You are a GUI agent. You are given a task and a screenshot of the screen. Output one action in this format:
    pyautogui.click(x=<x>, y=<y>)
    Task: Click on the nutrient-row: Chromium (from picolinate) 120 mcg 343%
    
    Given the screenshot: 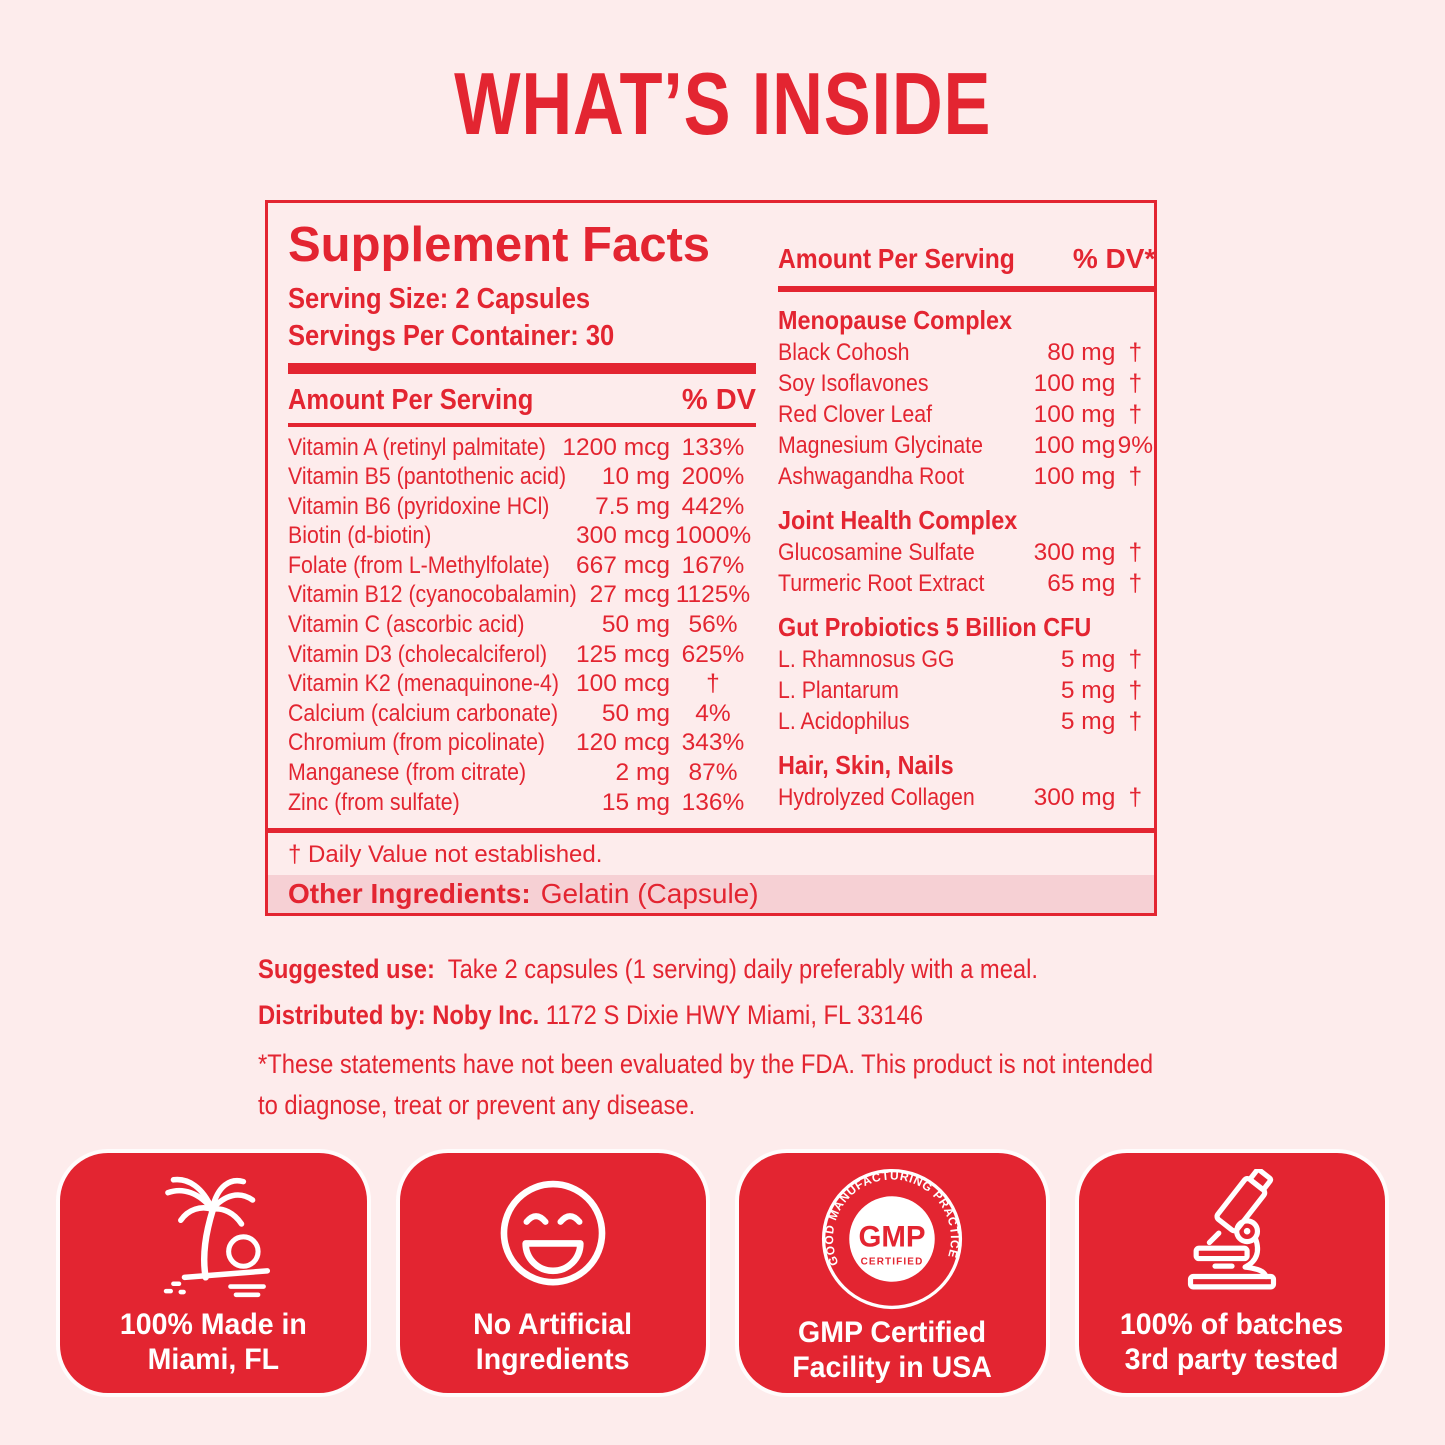 What is the action you would take?
    pyautogui.click(x=522, y=743)
    